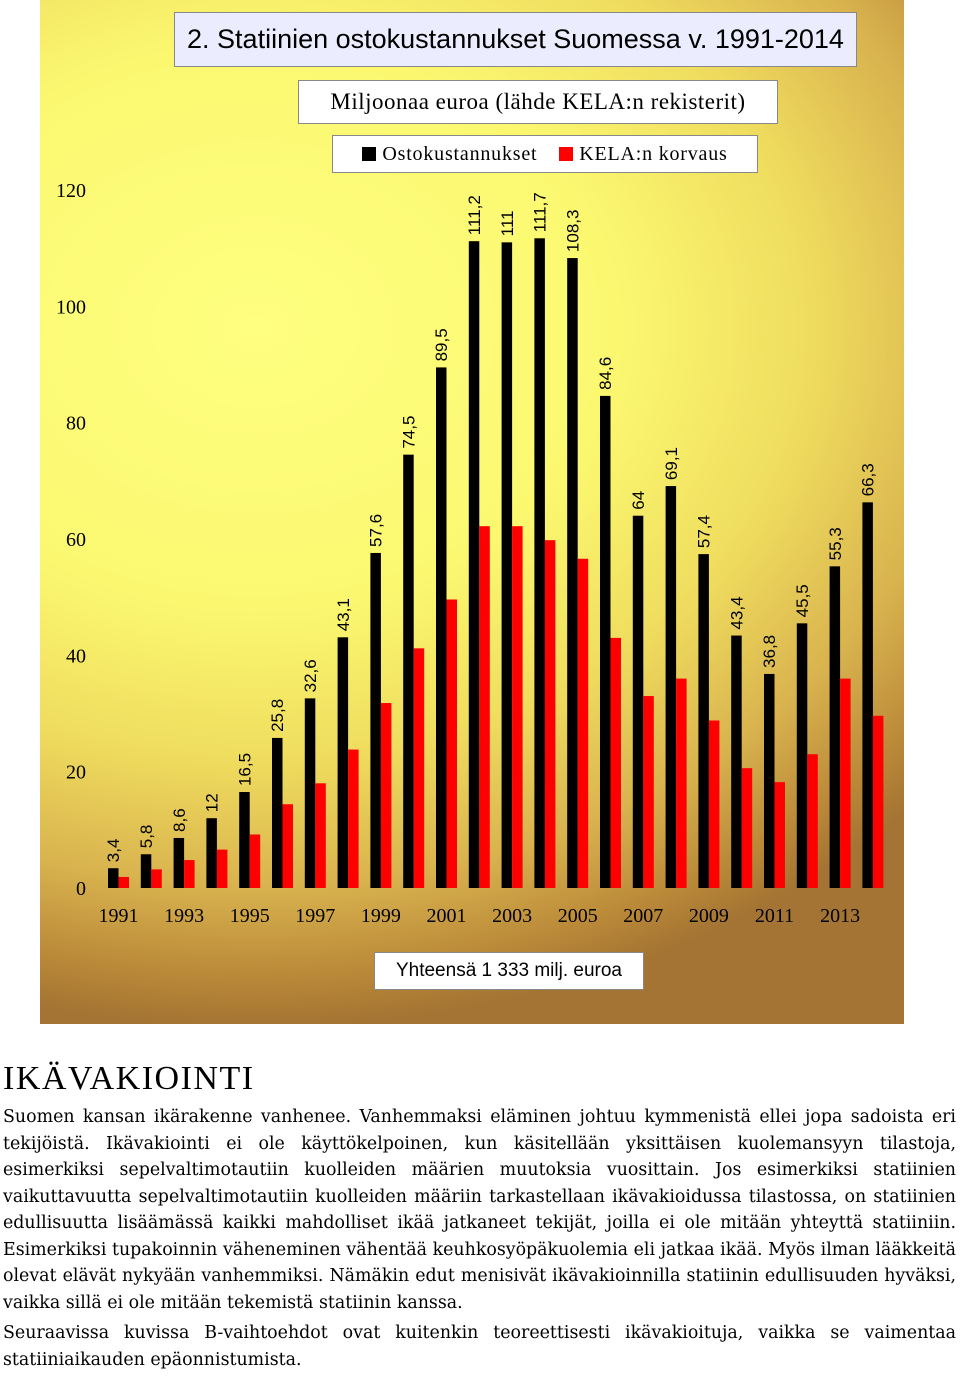 The width and height of the screenshot is (960, 1383). What do you see at coordinates (76, 656) in the screenshot?
I see `y-tick-label: 40` at bounding box center [76, 656].